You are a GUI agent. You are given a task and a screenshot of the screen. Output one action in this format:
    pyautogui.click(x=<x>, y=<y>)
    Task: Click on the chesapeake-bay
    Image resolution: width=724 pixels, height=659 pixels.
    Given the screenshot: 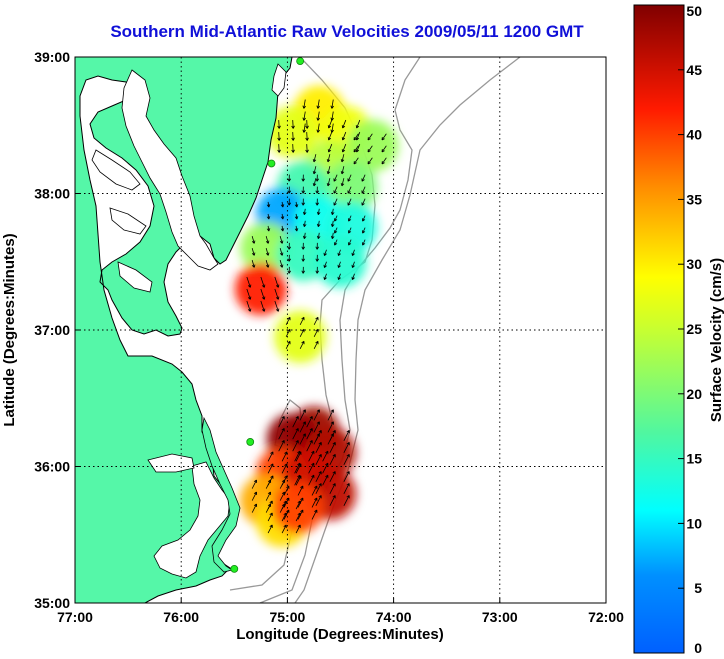 What is the action you would take?
    pyautogui.click(x=170, y=170)
    